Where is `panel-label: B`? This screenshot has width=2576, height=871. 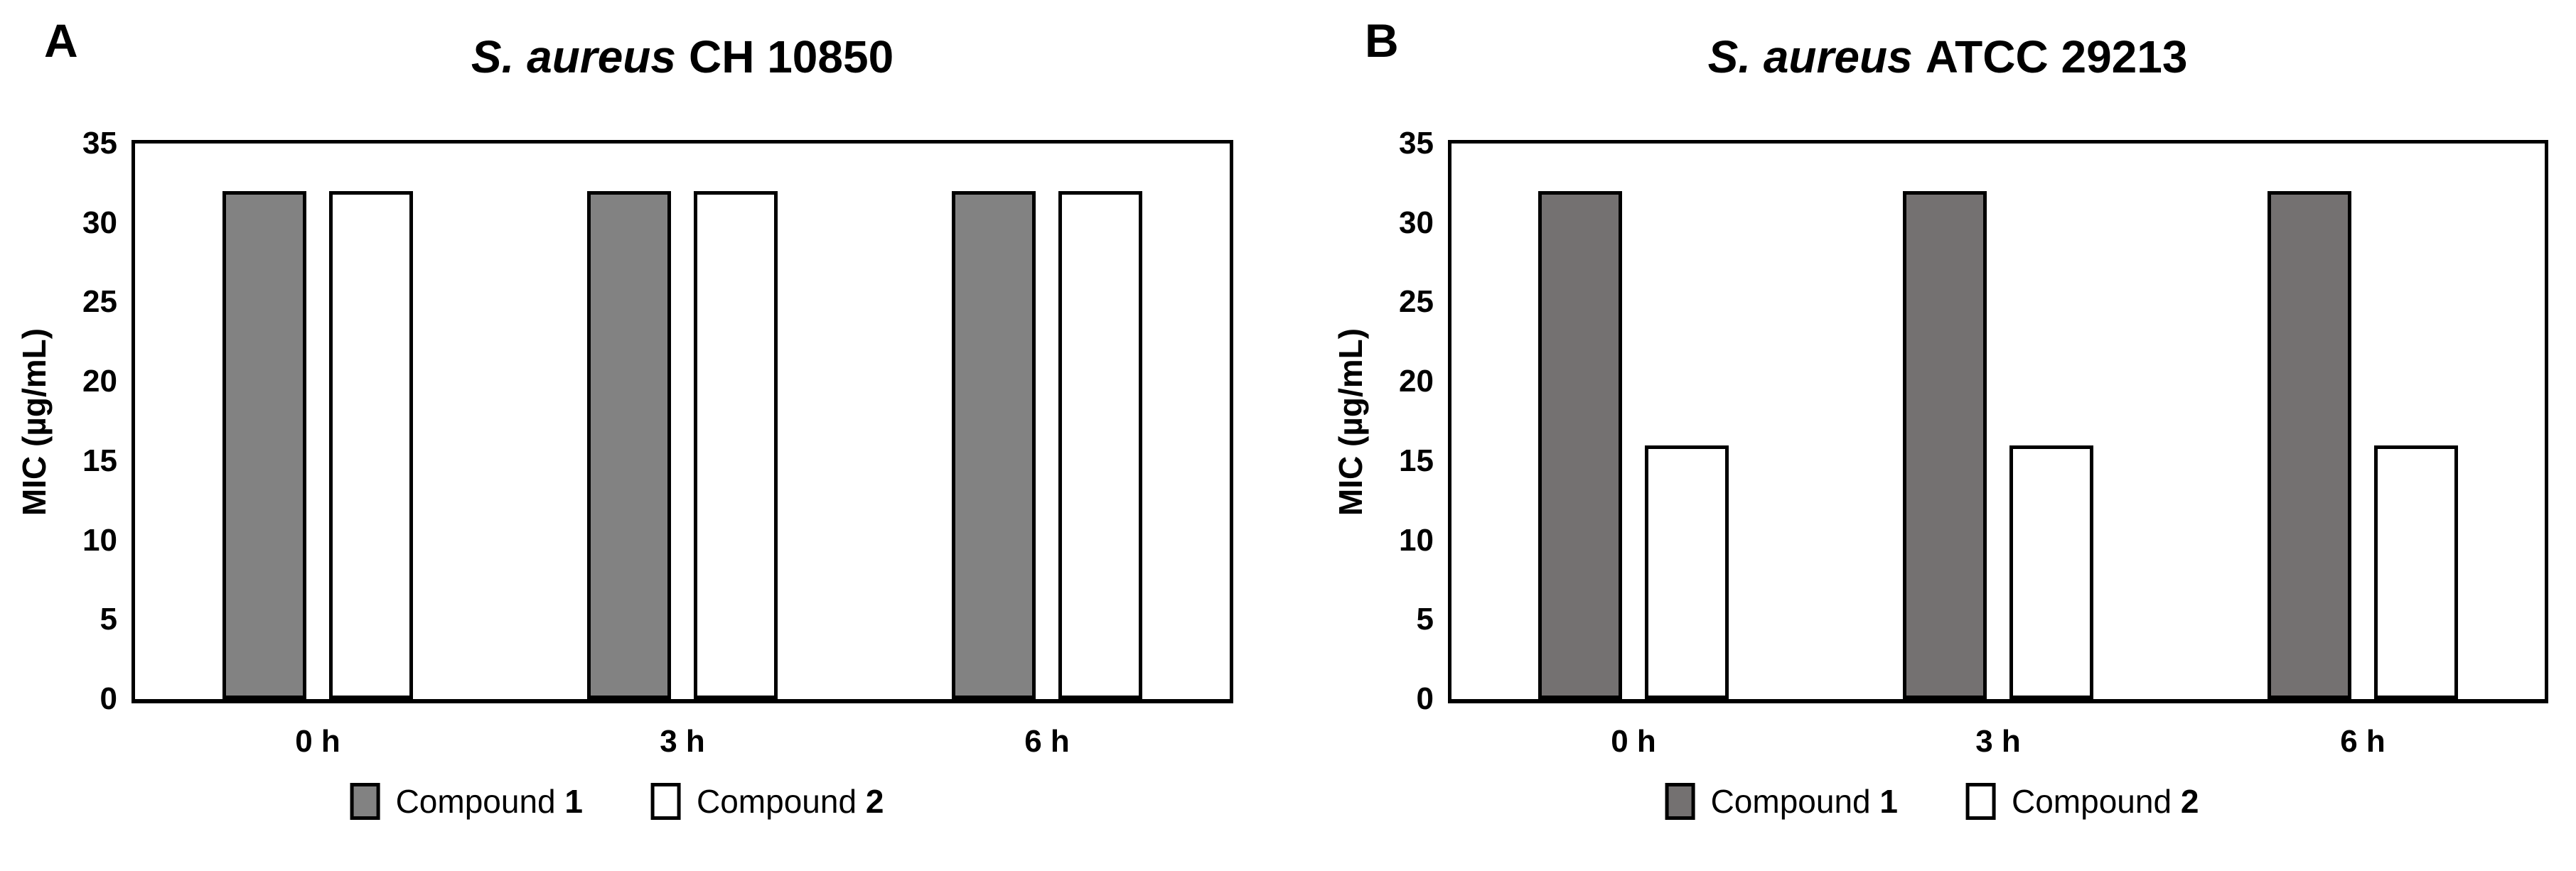 panel-label: B is located at coordinates (1382, 40).